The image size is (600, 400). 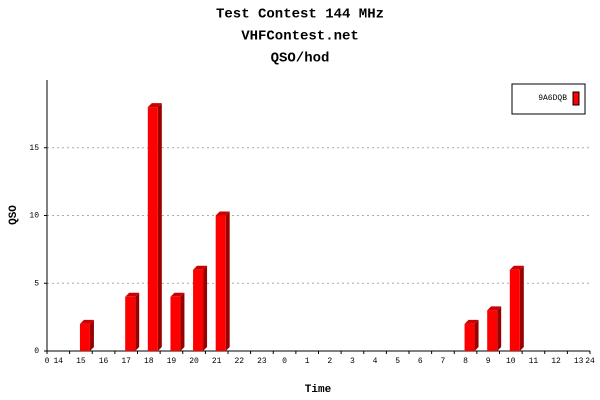 What do you see at coordinates (36, 351) in the screenshot?
I see `y-tick-label: 0` at bounding box center [36, 351].